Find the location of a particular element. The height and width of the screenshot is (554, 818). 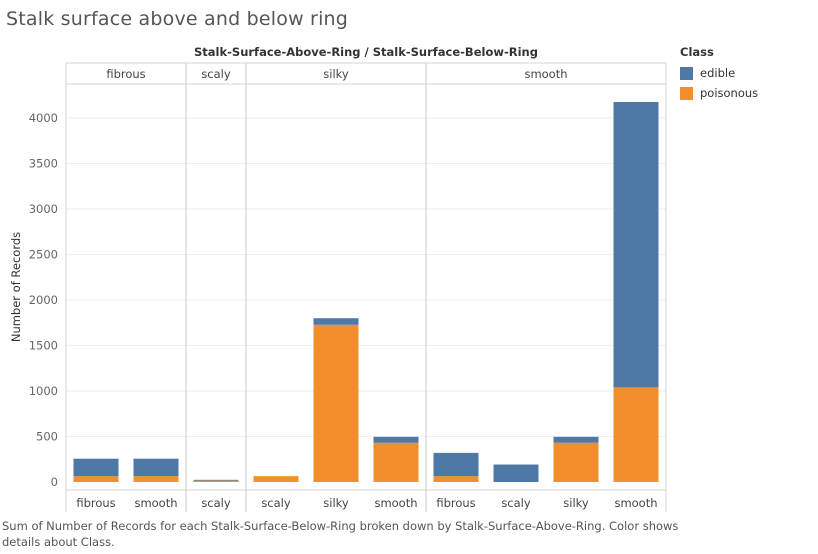

y-tick-4000: 4000 is located at coordinates (43, 118).